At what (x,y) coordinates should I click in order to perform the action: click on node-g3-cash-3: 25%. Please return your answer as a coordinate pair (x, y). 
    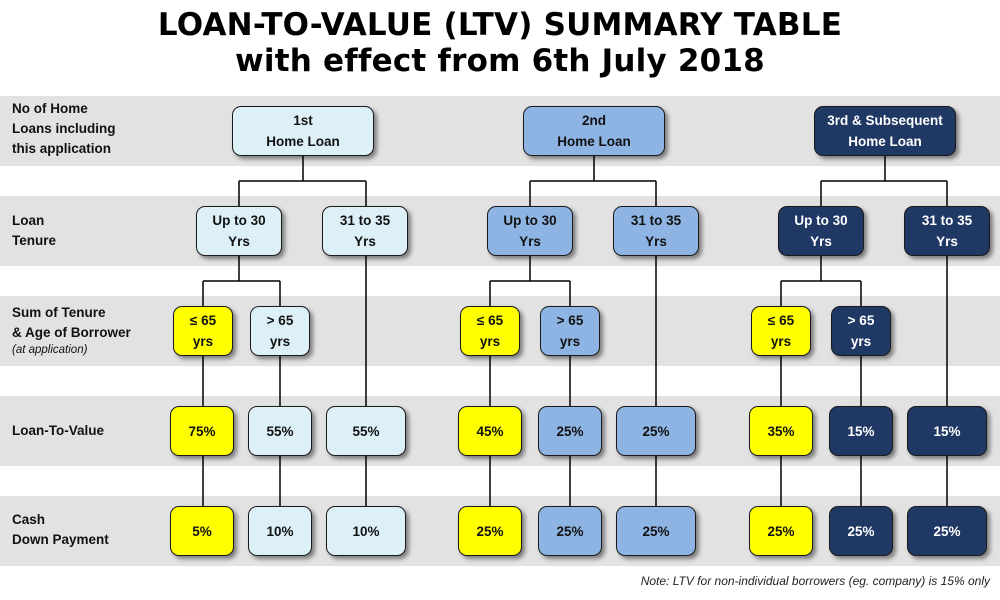
    Looking at the image, I should click on (947, 531).